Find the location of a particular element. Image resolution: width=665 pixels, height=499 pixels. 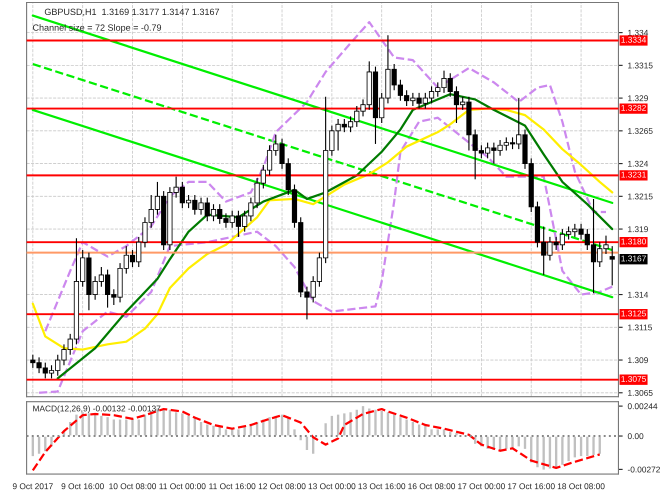

y-tick-label: 1.324 is located at coordinates (638, 163).